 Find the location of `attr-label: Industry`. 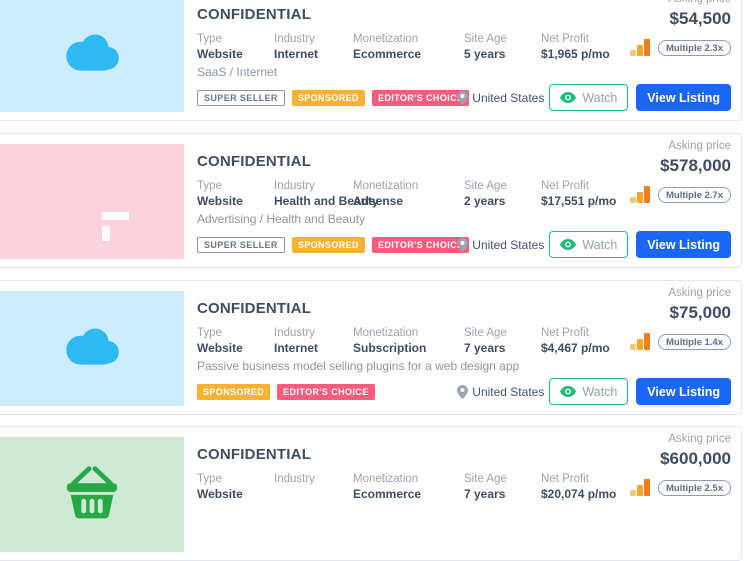

attr-label: Industry is located at coordinates (294, 333).